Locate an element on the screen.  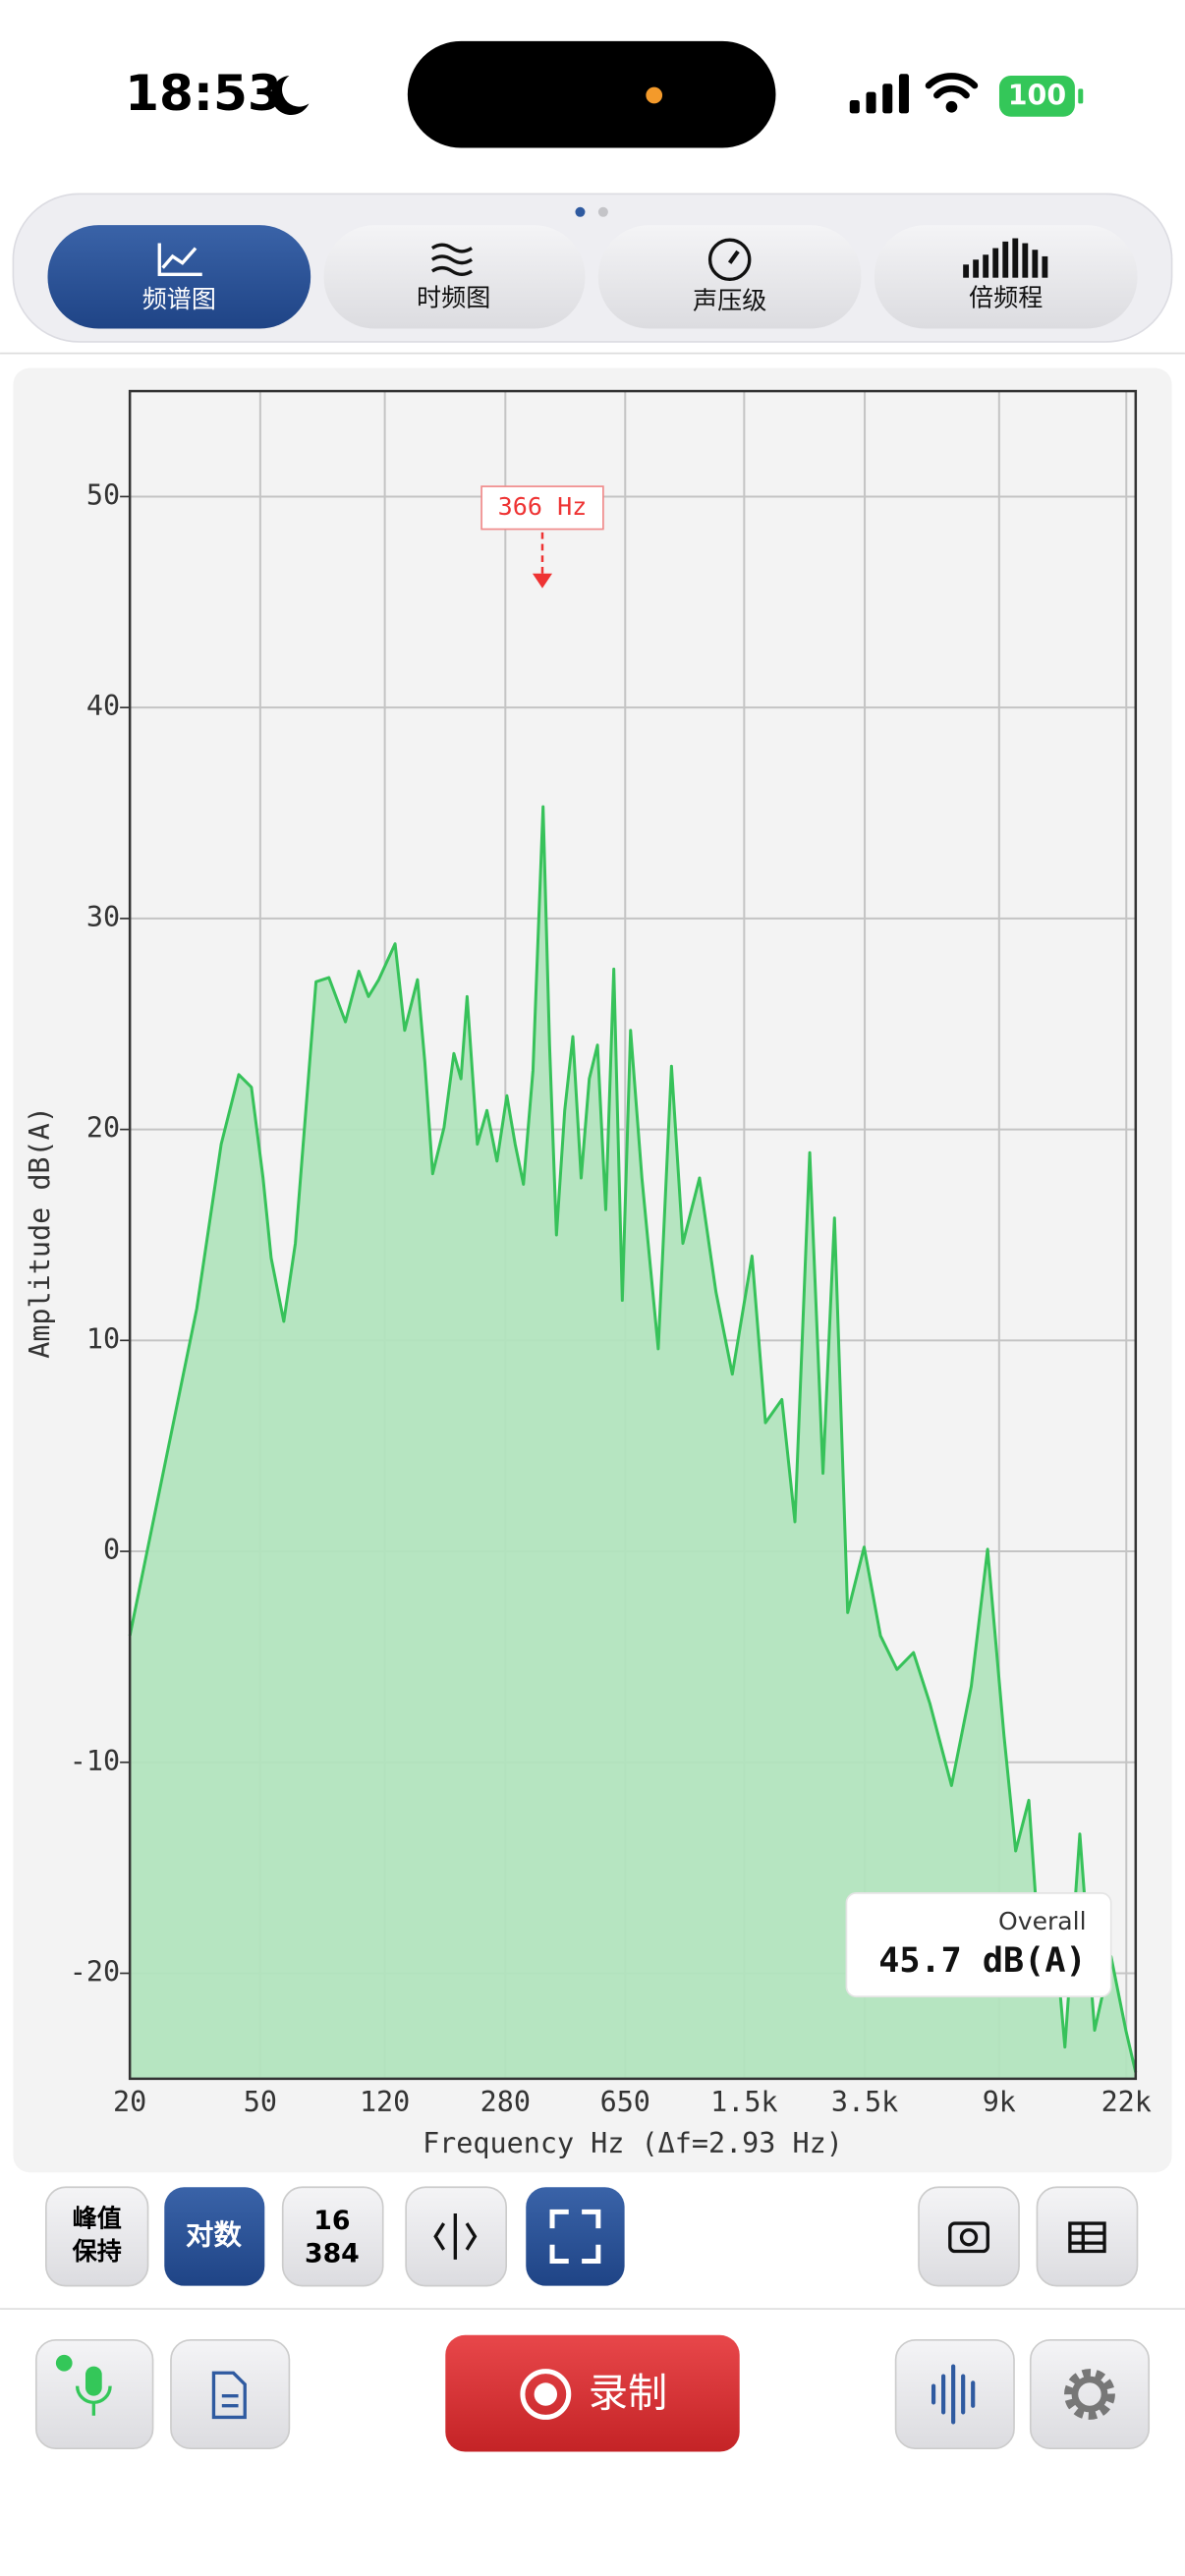
battery is located at coordinates (1037, 96).